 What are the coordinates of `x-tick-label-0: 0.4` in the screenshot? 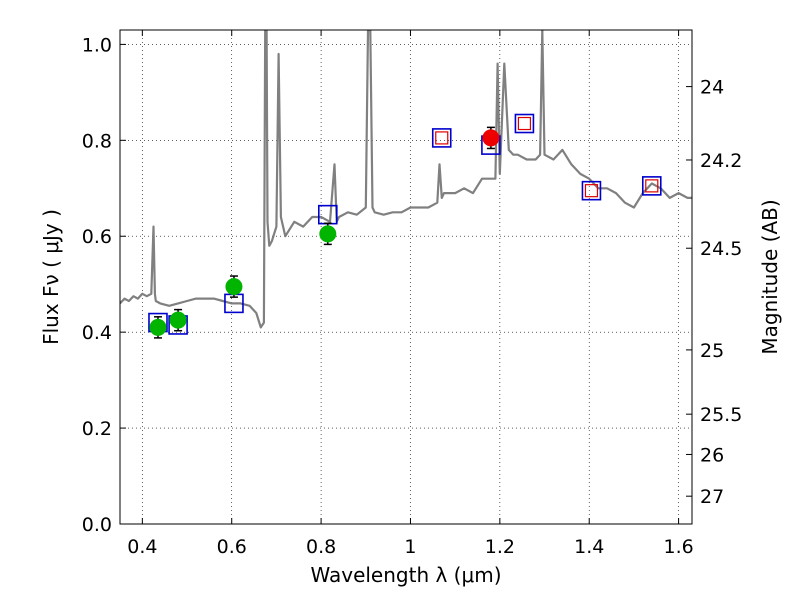 It's located at (142, 547).